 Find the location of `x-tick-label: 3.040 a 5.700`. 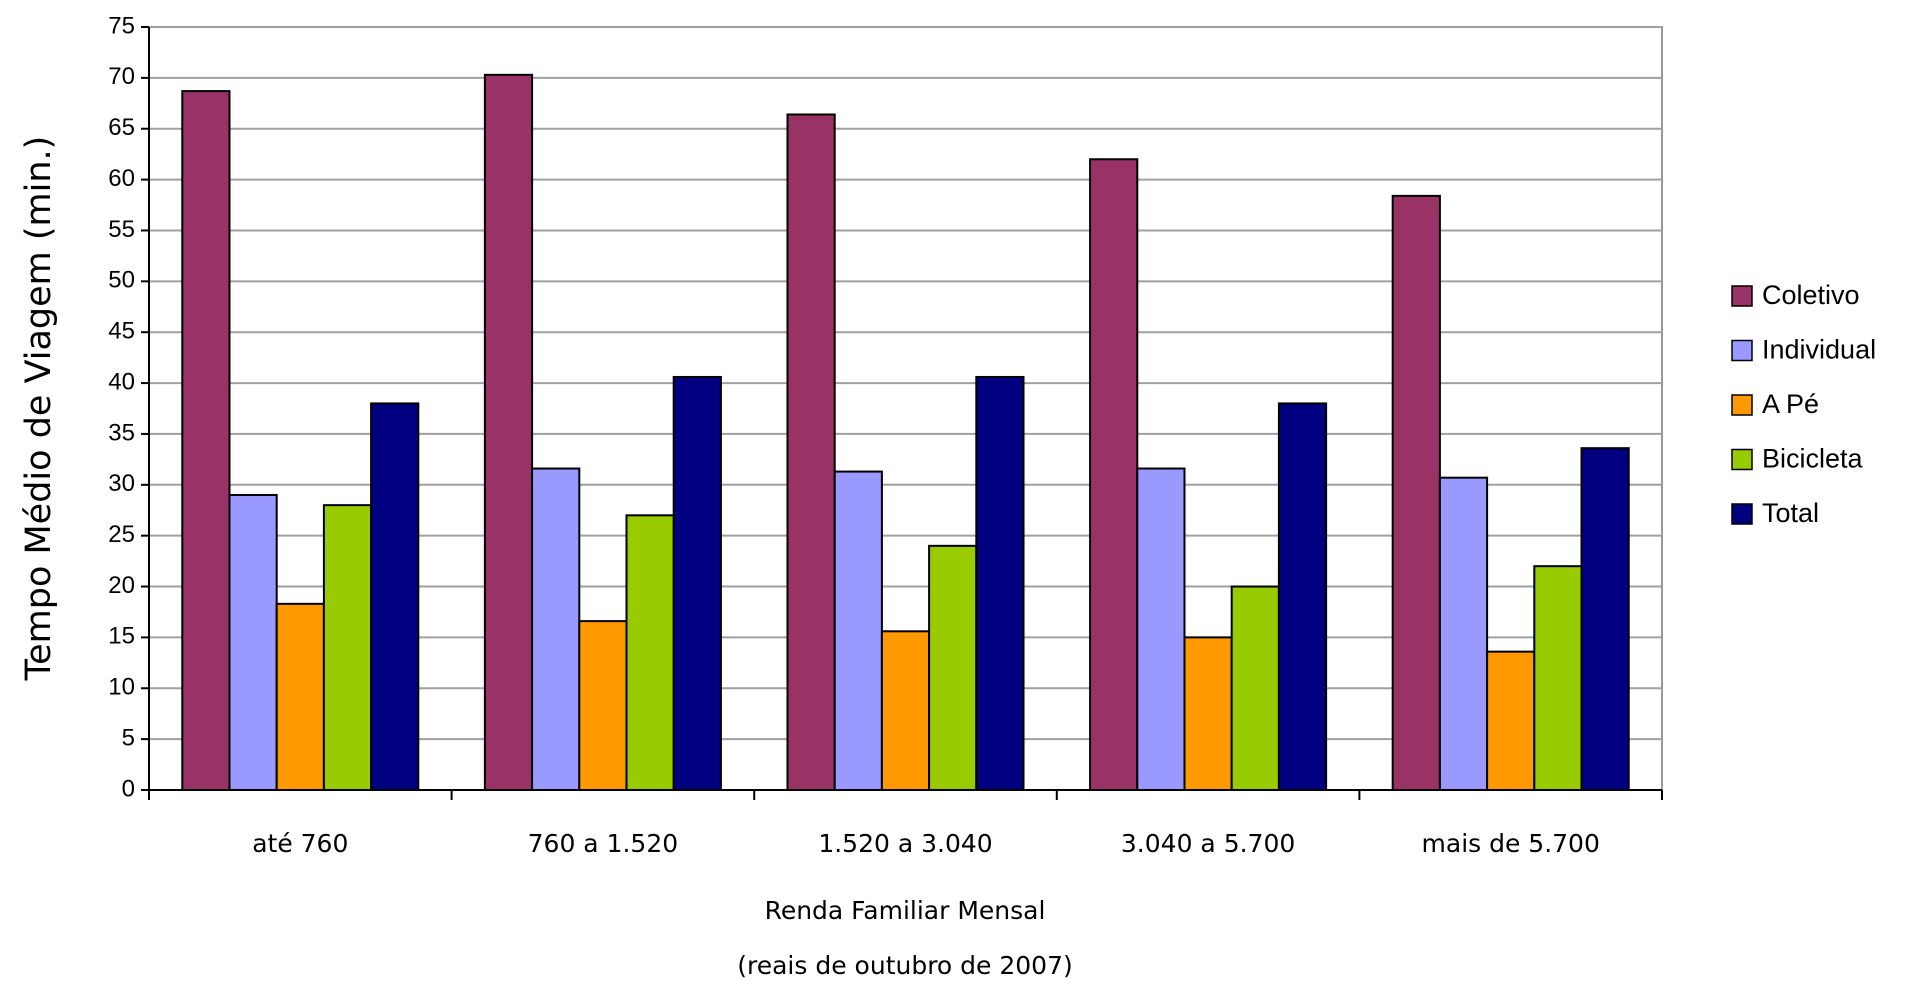

x-tick-label: 3.040 a 5.700 is located at coordinates (1208, 843).